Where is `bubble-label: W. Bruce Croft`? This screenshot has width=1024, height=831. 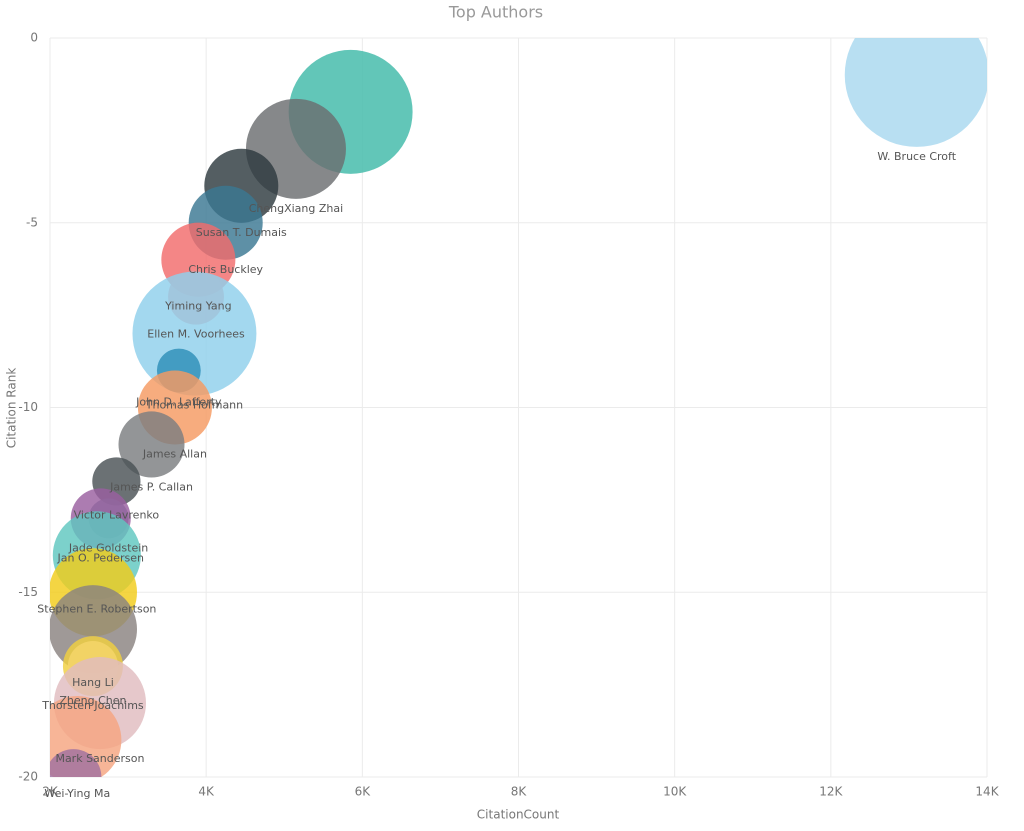
bubble-label: W. Bruce Croft is located at coordinates (916, 156).